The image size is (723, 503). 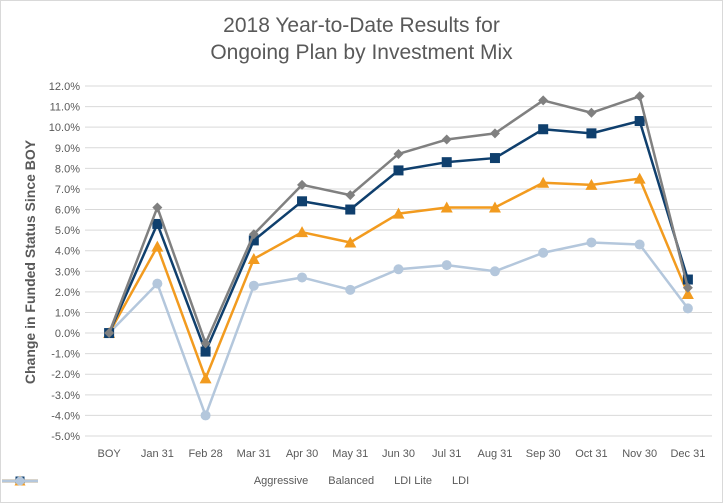 I want to click on x-tick-label: Jul 31, so click(x=446, y=454).